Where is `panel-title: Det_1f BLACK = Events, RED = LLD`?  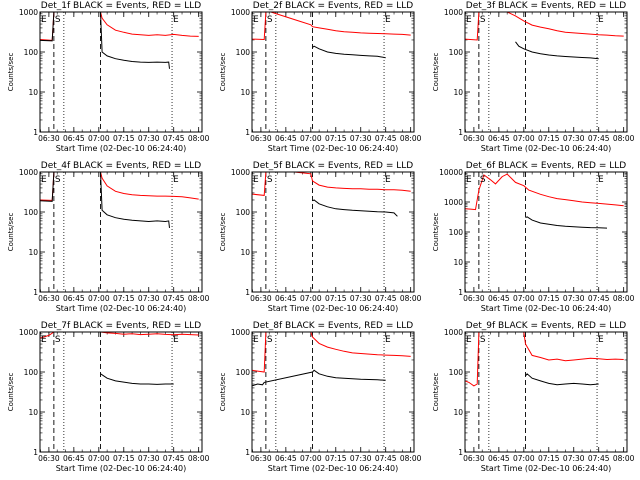 panel-title: Det_1f BLACK = Events, RED = LLD is located at coordinates (121, 6).